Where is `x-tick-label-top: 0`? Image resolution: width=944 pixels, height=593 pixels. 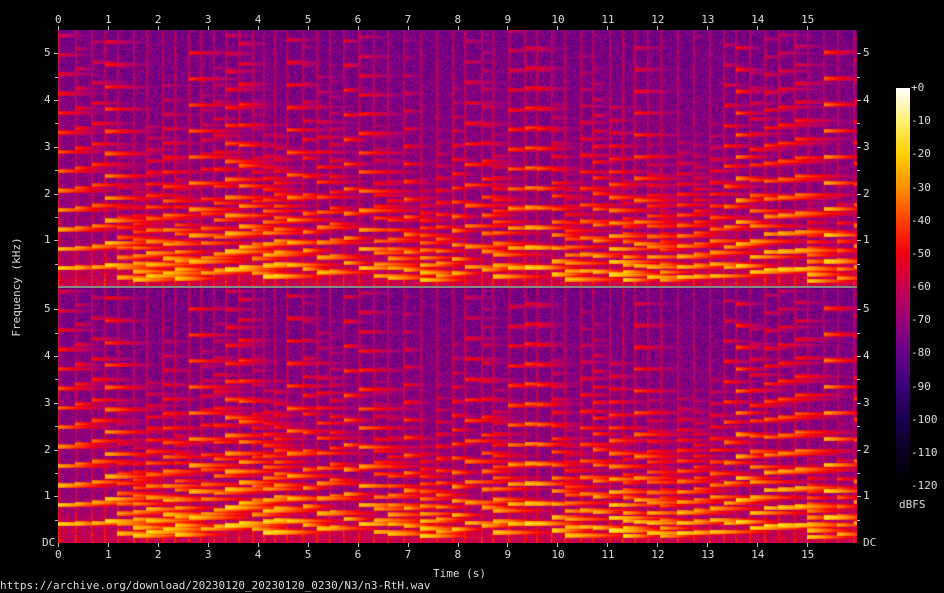
x-tick-label-top: 0 is located at coordinates (58, 19).